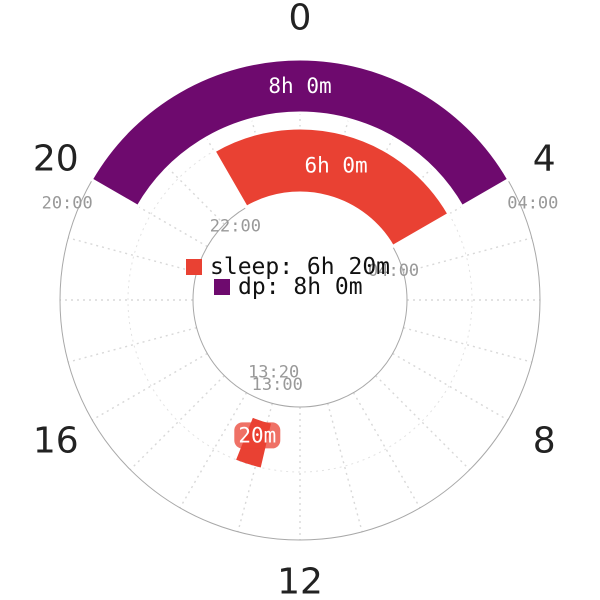 The image size is (600, 600). I want to click on segment-duration-label: 20m, so click(257, 435).